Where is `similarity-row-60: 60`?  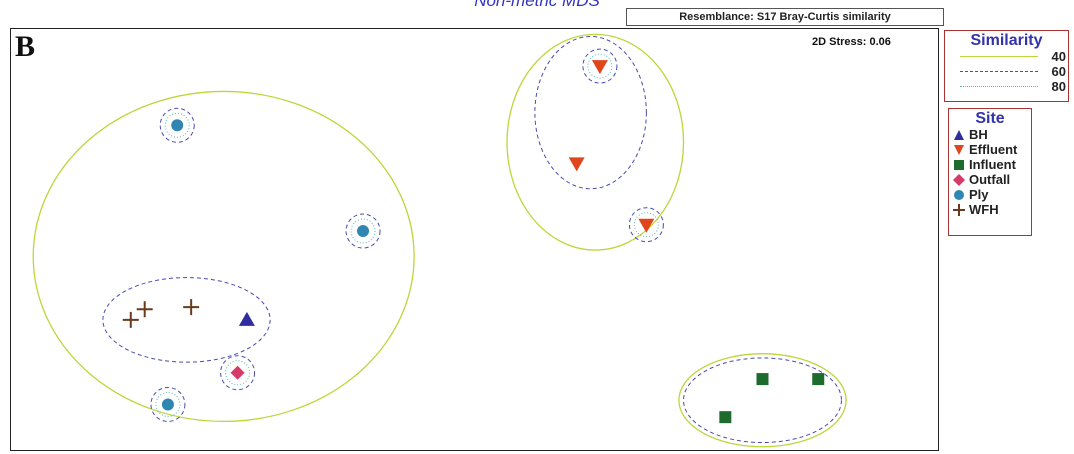 similarity-row-60: 60 is located at coordinates (1006, 71).